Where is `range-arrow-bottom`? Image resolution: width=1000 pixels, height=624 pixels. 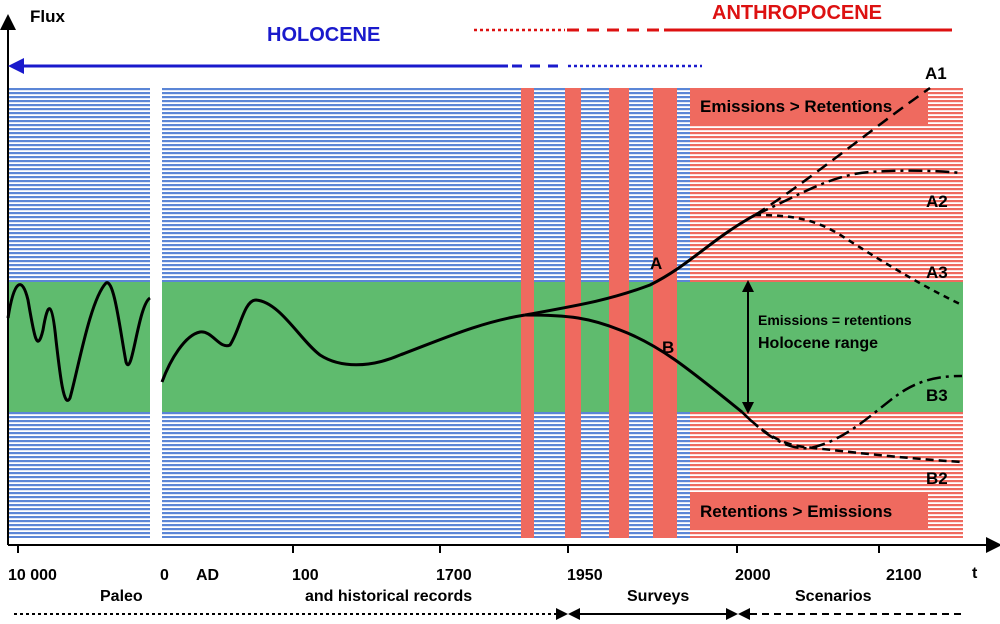 range-arrow-bottom is located at coordinates (748, 408).